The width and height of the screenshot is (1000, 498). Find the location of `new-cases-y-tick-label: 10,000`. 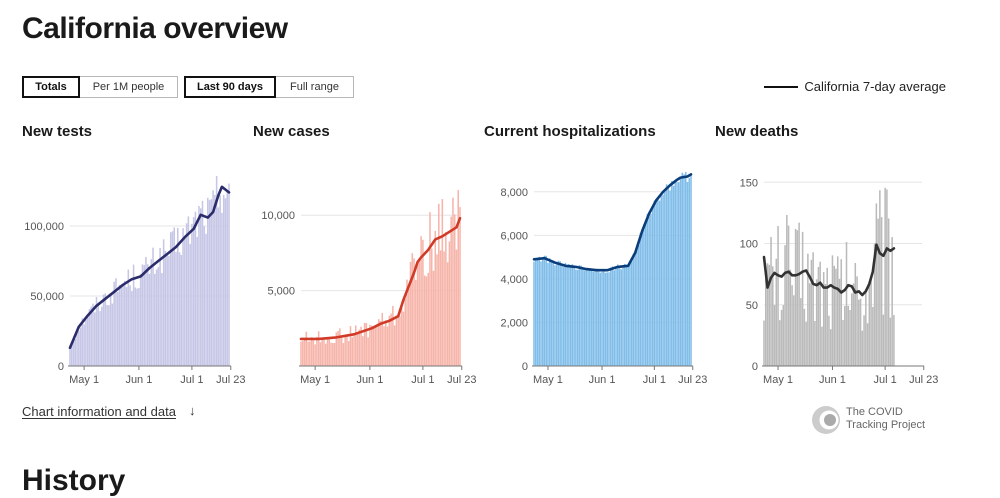

new-cases-y-tick-label: 10,000 is located at coordinates (278, 216).